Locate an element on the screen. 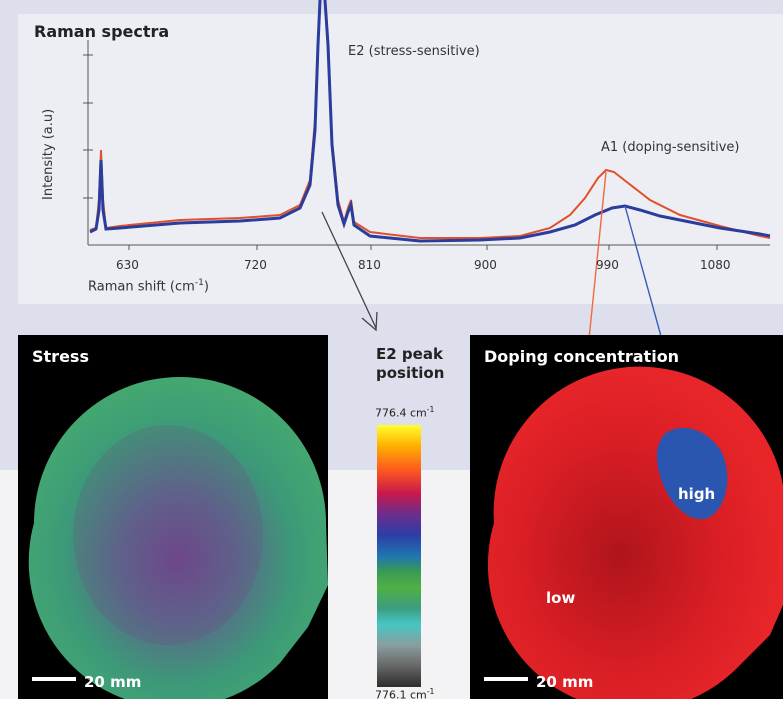 The width and height of the screenshot is (783, 702). x-tick-label: 990 is located at coordinates (607, 265).